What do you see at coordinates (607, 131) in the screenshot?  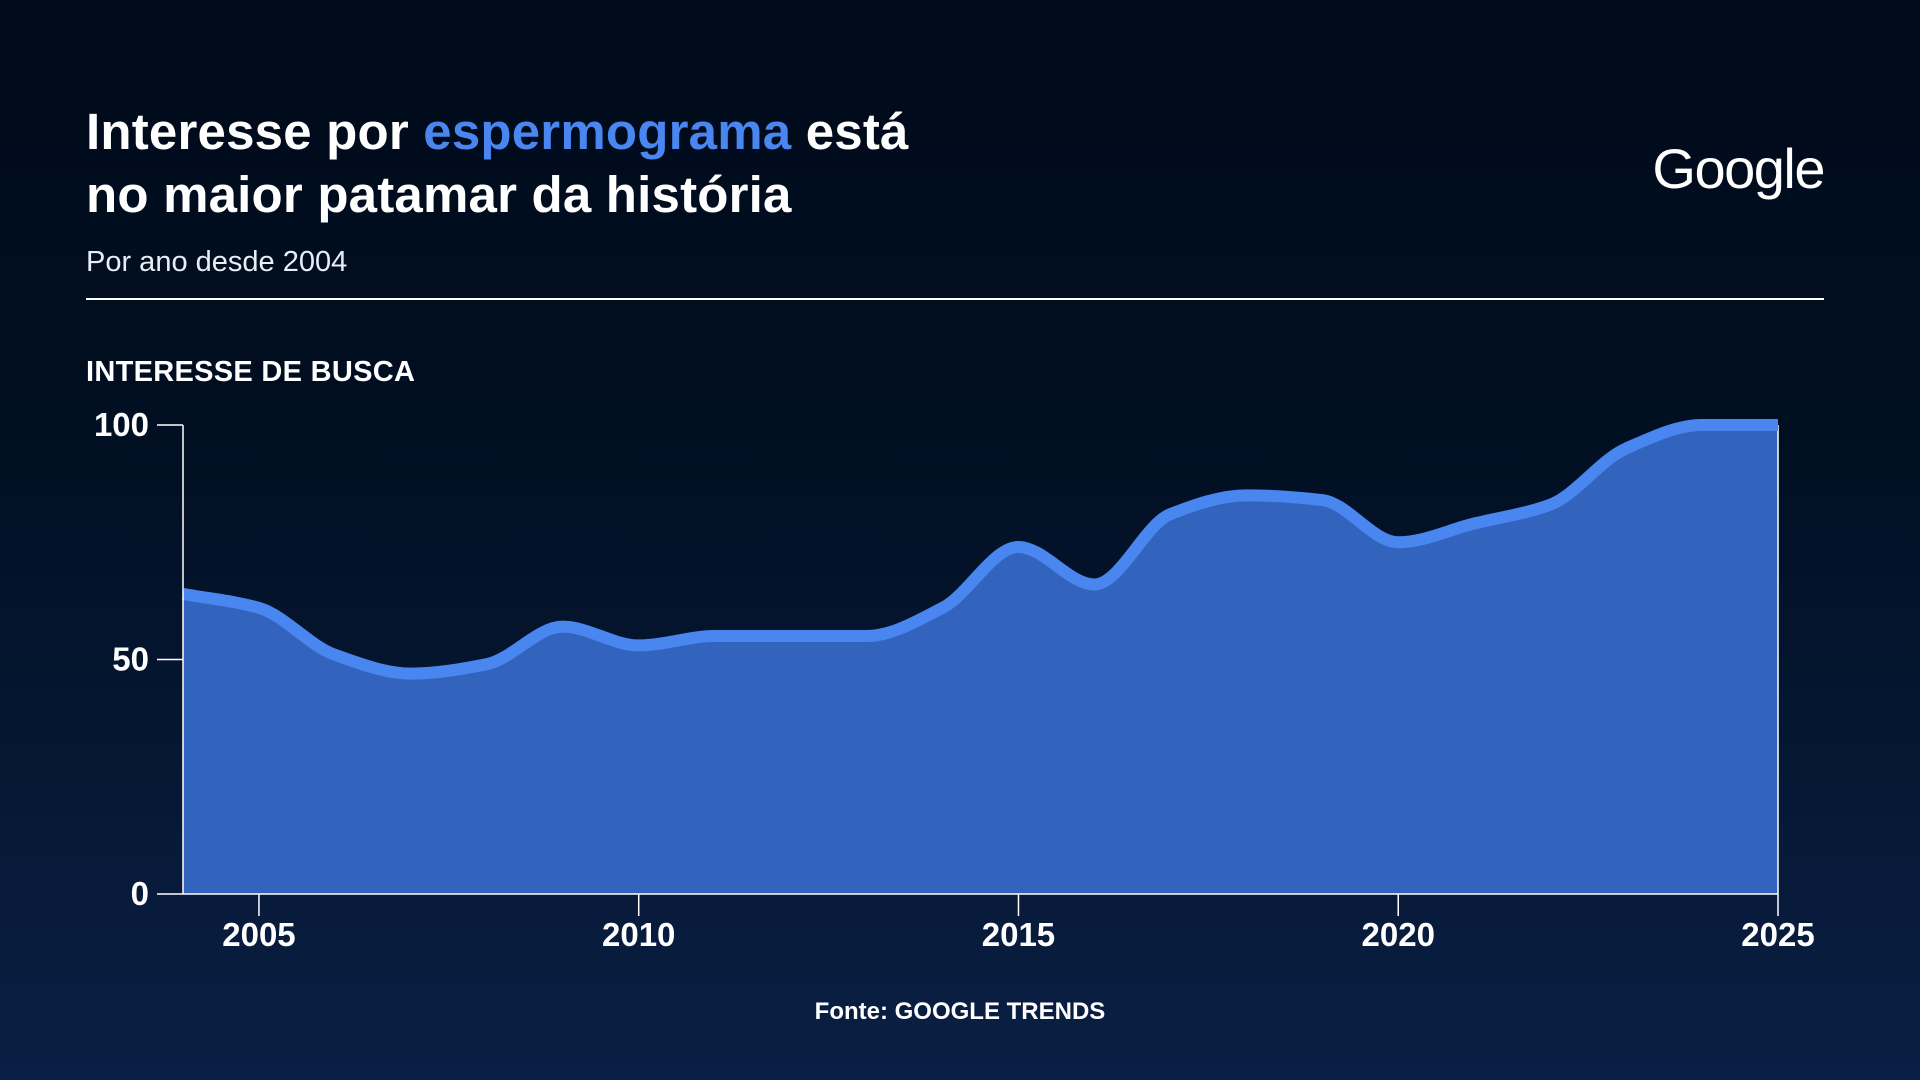 I see `title-highlight: espermograma` at bounding box center [607, 131].